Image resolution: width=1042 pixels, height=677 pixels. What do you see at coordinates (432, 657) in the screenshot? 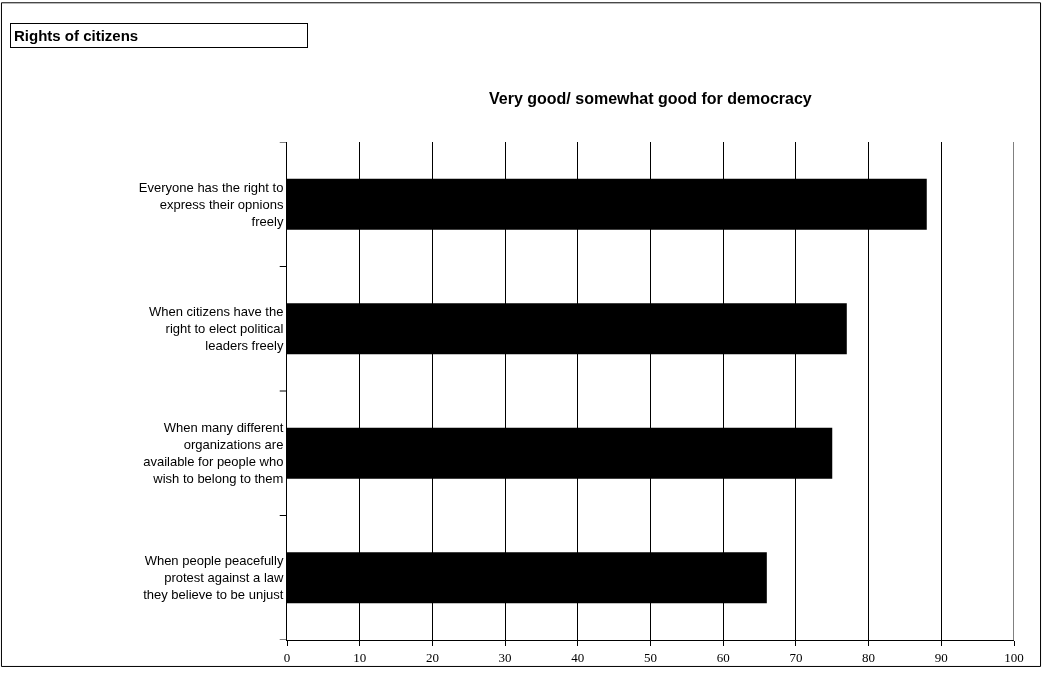
I see `x-tick-label: 20` at bounding box center [432, 657].